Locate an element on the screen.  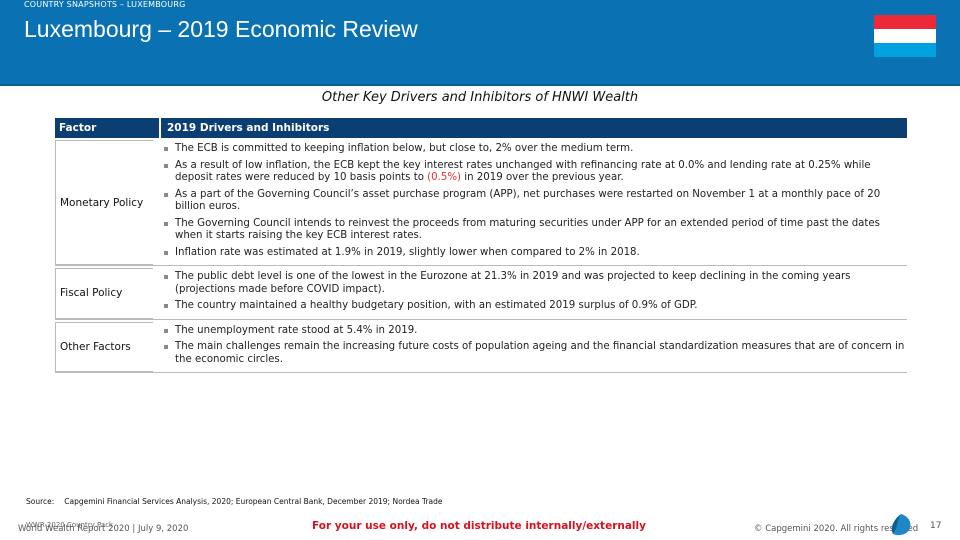
footer-pack: WWR 2020 Country Pack is located at coordinates (70, 525).